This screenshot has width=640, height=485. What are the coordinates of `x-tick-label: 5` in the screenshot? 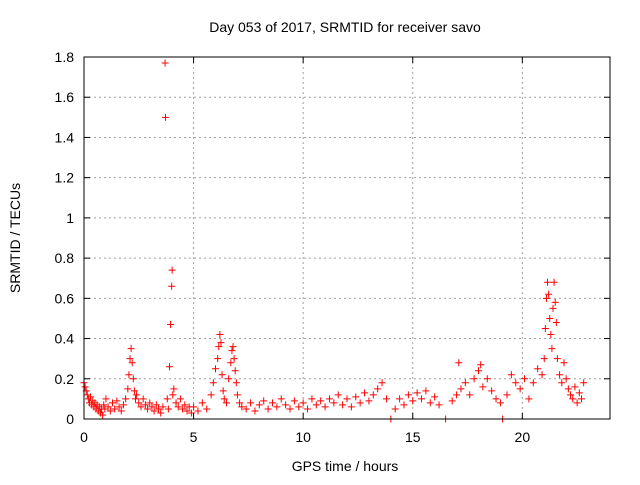 It's located at (194, 437).